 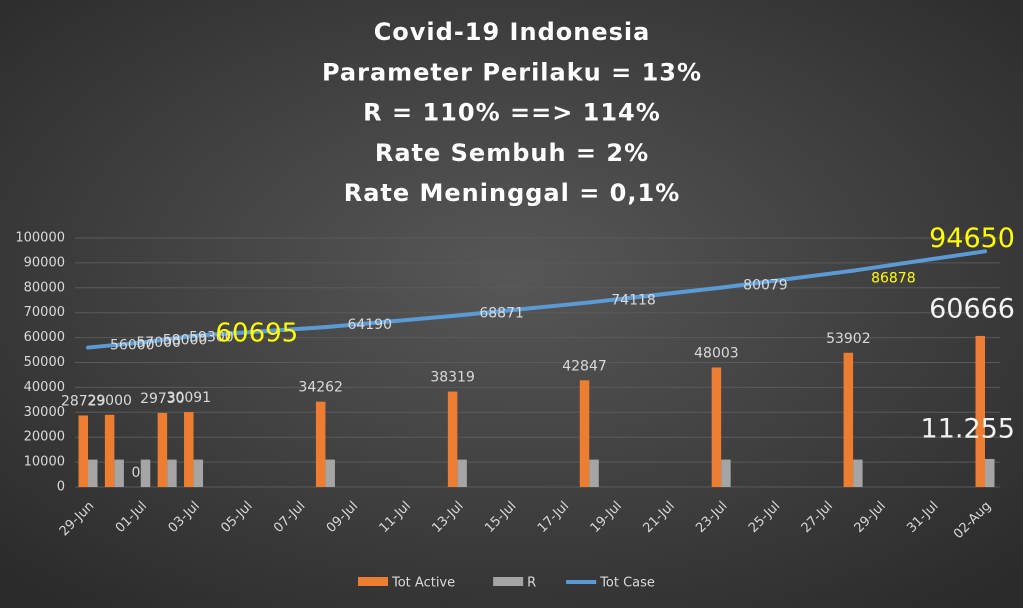 What do you see at coordinates (369, 325) in the screenshot?
I see `data-label: 64190` at bounding box center [369, 325].